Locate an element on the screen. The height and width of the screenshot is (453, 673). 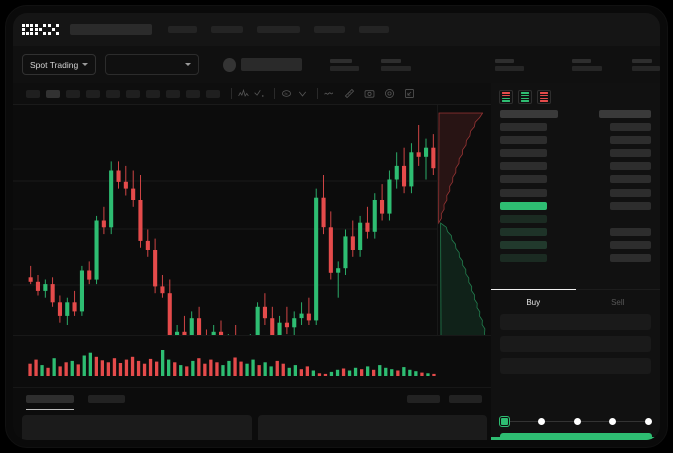
orderbook-bids-icon is located at coordinates (525, 97).